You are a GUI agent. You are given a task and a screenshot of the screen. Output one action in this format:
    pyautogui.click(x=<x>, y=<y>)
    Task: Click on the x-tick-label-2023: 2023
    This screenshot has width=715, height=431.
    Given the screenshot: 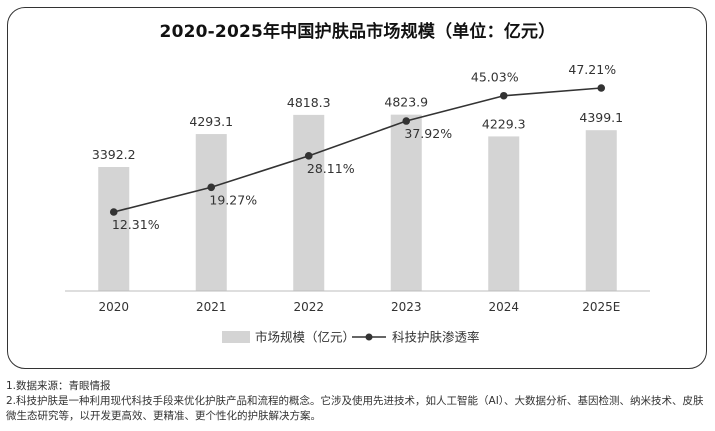 What is the action you would take?
    pyautogui.click(x=406, y=307)
    